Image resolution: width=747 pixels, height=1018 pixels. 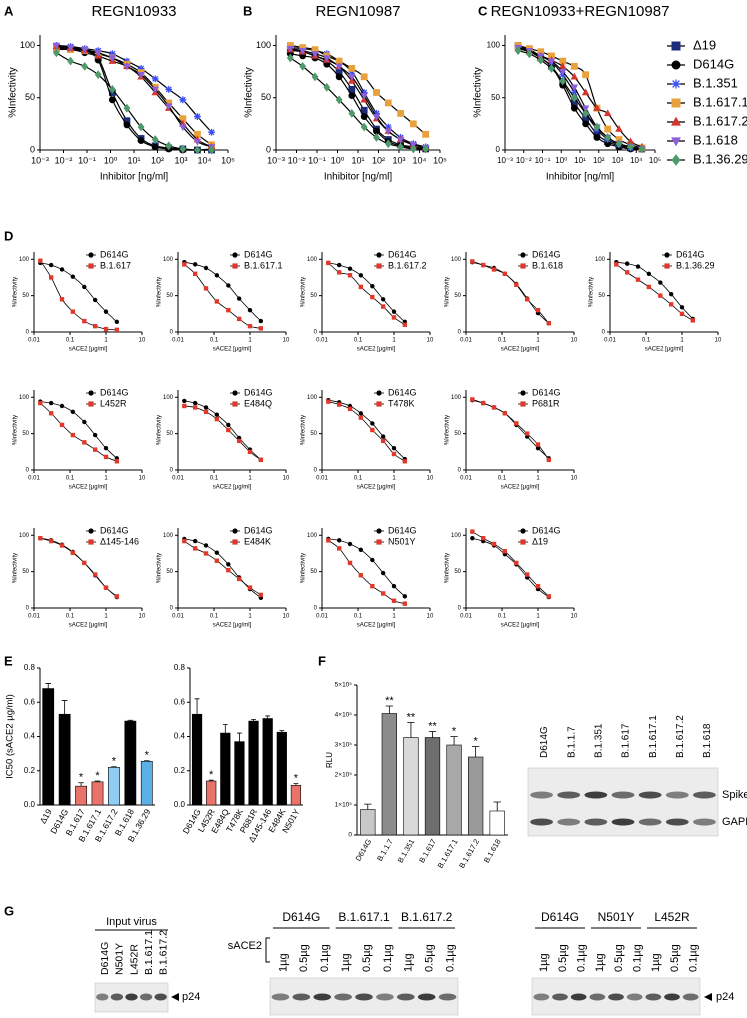 I want to click on y-tick-label: 0, so click(x=28, y=609).